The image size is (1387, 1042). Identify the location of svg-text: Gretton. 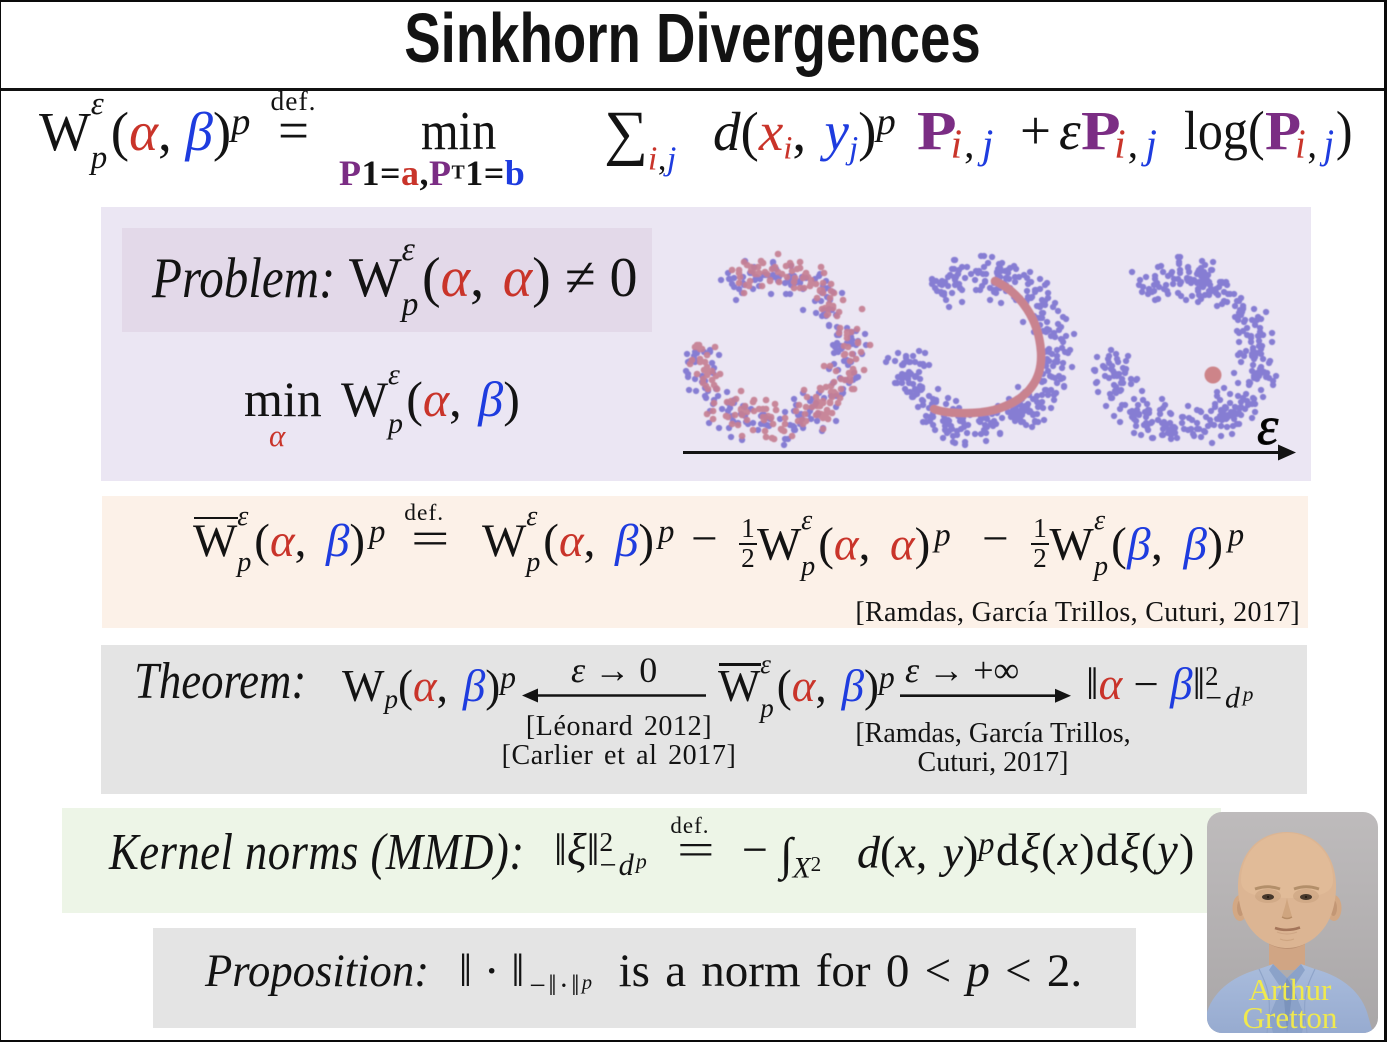
(1290, 1016).